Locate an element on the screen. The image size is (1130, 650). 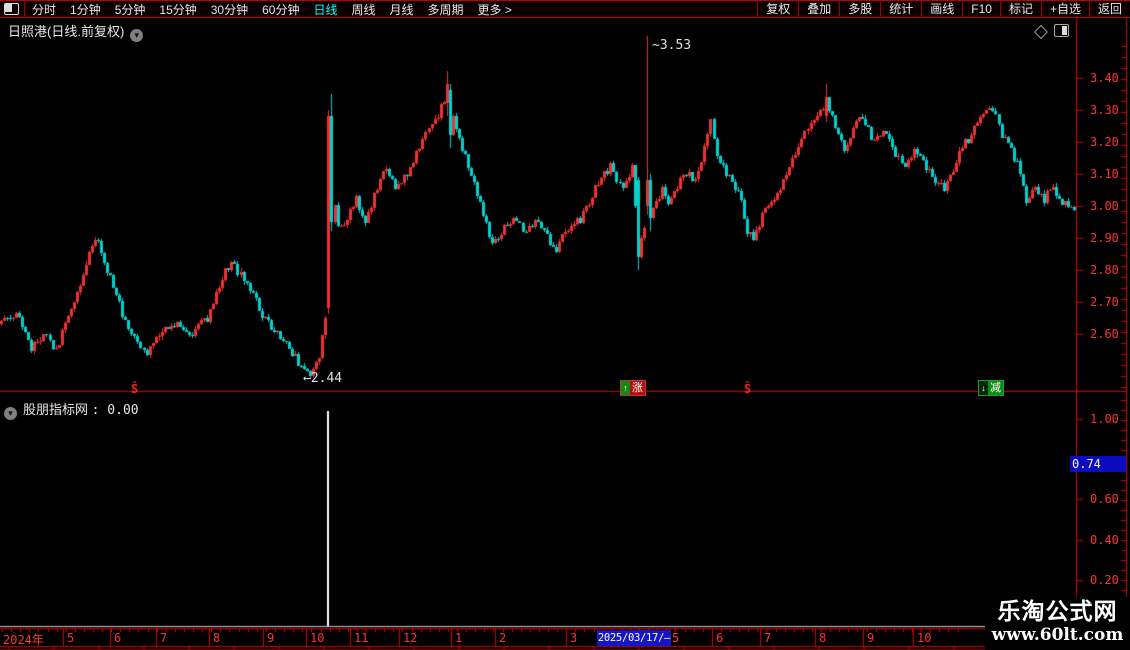
price-tick-label: 2.70 is located at coordinates (1104, 302).